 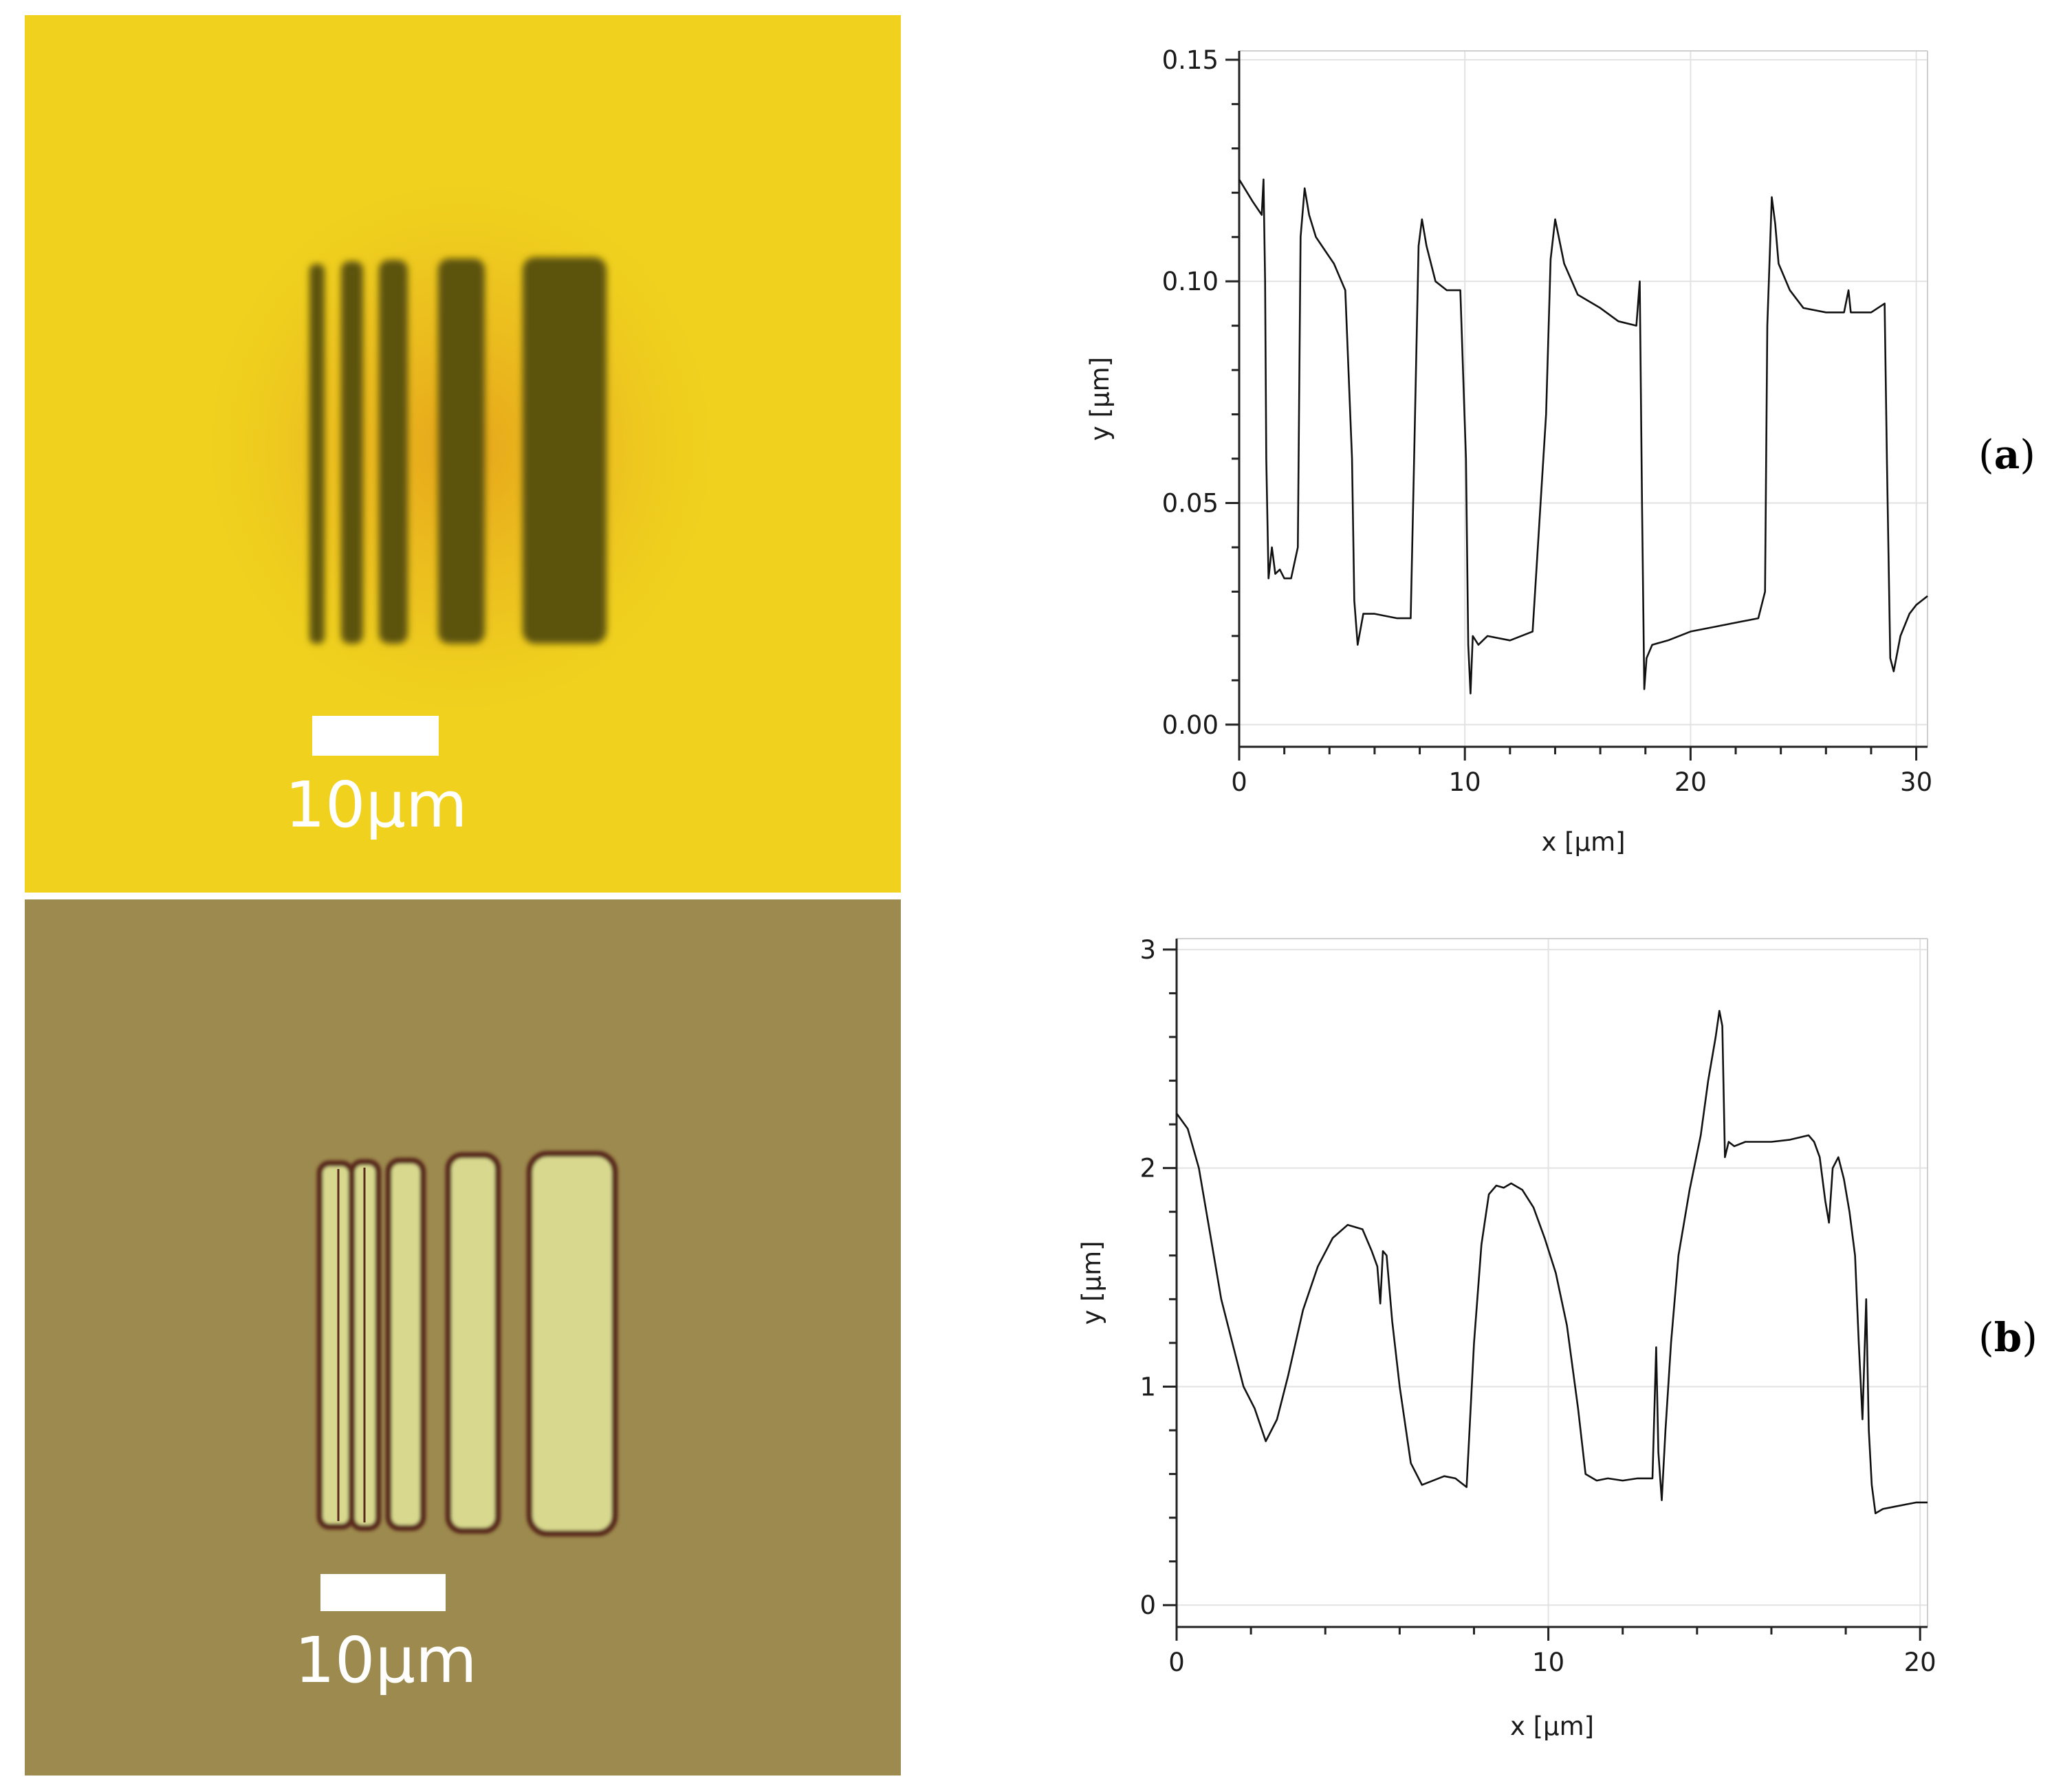 I want to click on x-tick-label: 10, so click(x=1548, y=1662).